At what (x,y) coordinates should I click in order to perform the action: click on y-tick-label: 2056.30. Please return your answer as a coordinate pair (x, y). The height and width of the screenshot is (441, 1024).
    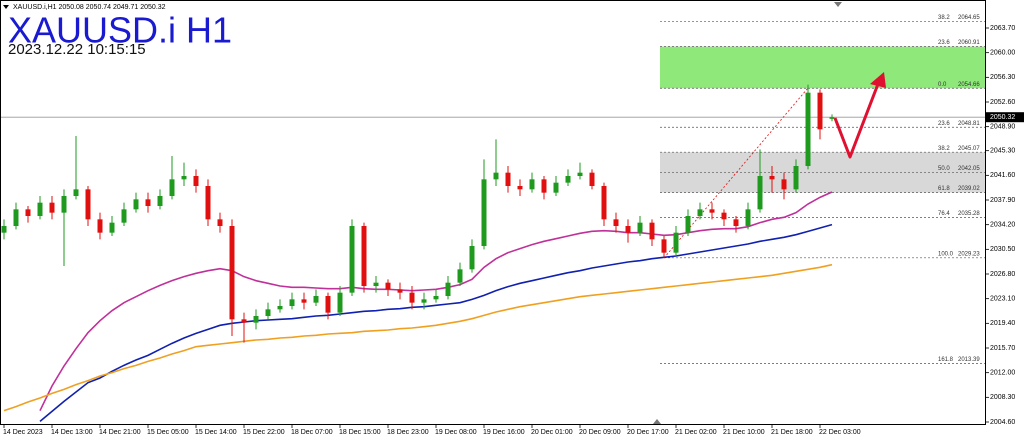
    Looking at the image, I should click on (1002, 77).